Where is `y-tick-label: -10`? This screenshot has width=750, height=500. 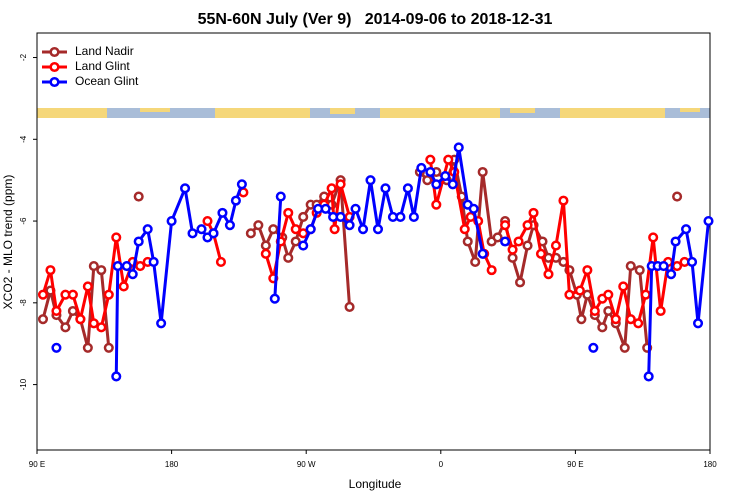 y-tick-label: -10 is located at coordinates (23, 384).